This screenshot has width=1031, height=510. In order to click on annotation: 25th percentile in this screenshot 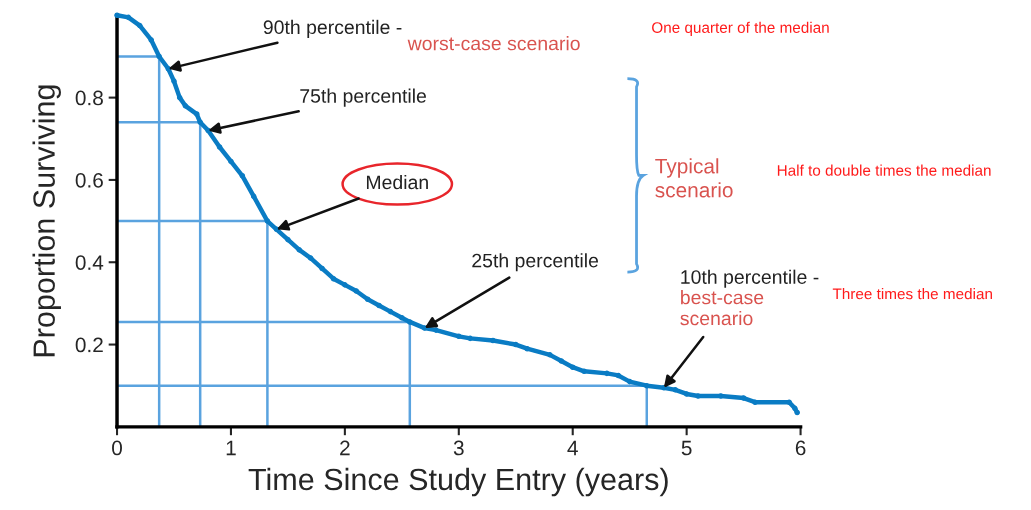, I will do `click(535, 262)`.